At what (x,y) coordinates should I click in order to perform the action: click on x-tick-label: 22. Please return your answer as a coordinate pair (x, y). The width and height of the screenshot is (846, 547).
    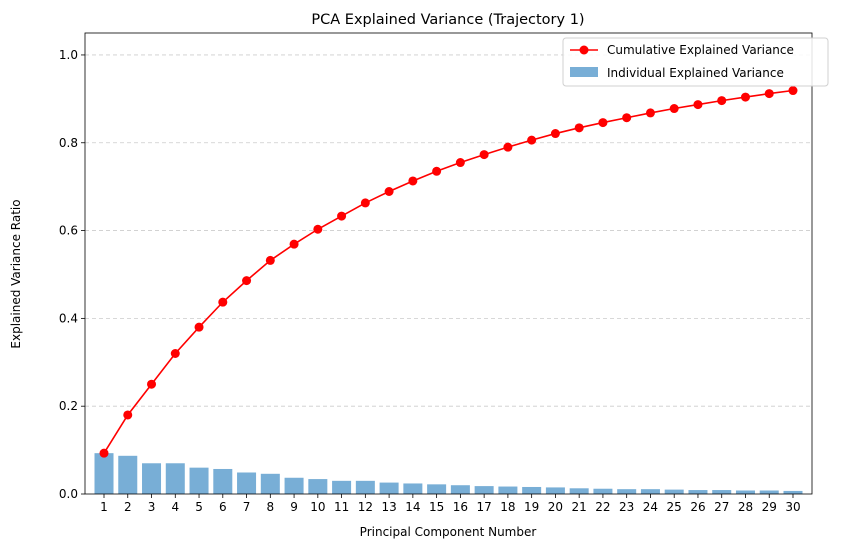
    Looking at the image, I should click on (602, 507).